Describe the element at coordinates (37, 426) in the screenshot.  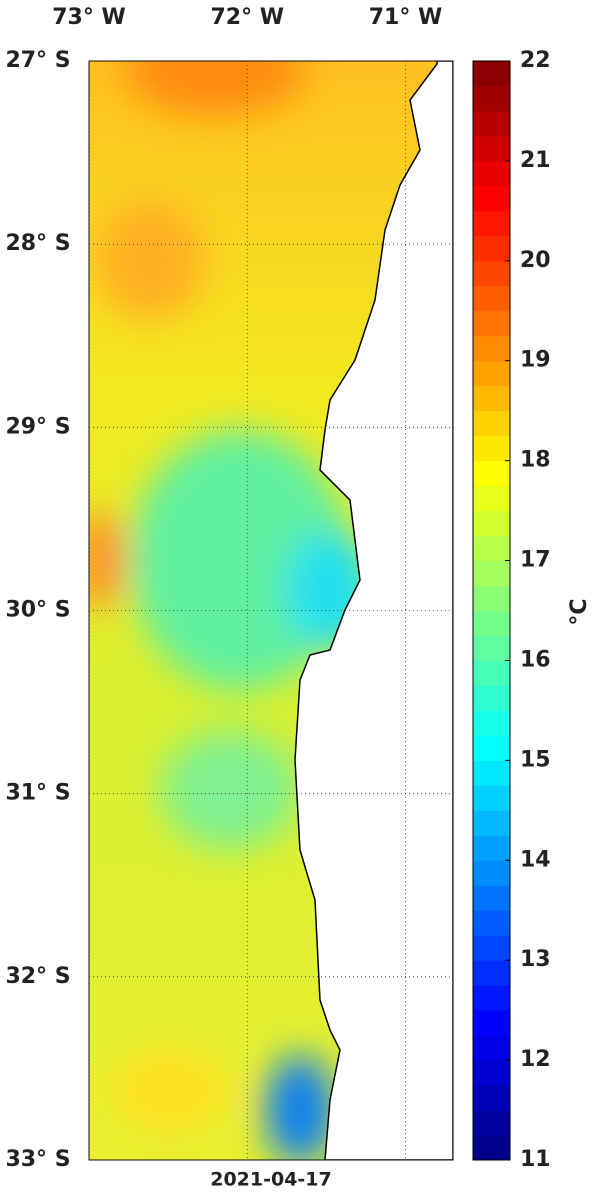
I see `lat-tick-label: 29° S` at that location.